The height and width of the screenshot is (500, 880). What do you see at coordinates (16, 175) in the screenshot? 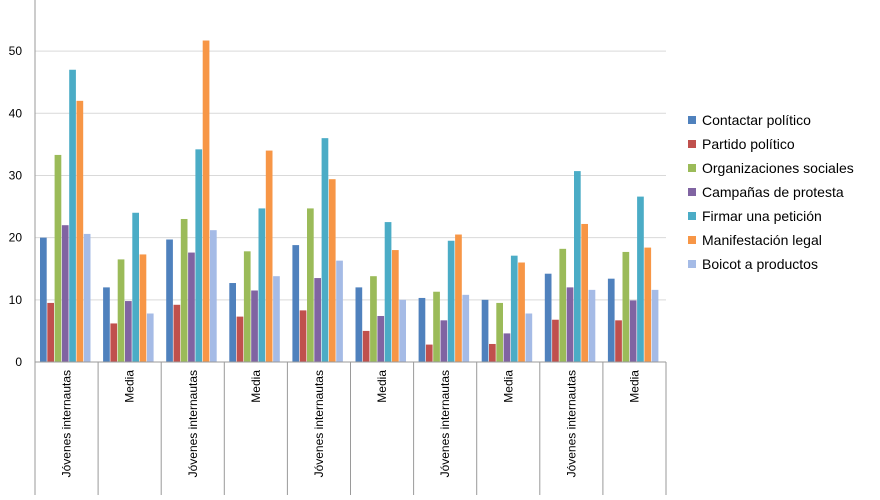
I see `y-tick-label: 30` at bounding box center [16, 175].